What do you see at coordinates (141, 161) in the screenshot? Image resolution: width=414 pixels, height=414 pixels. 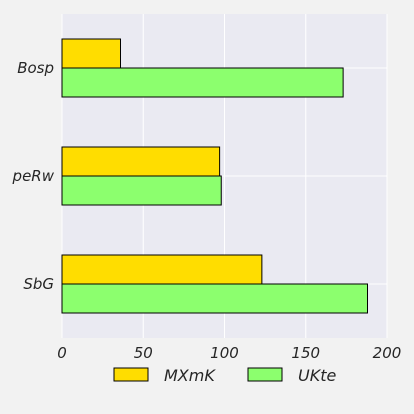 I see `bar-MXmK-peRw` at bounding box center [141, 161].